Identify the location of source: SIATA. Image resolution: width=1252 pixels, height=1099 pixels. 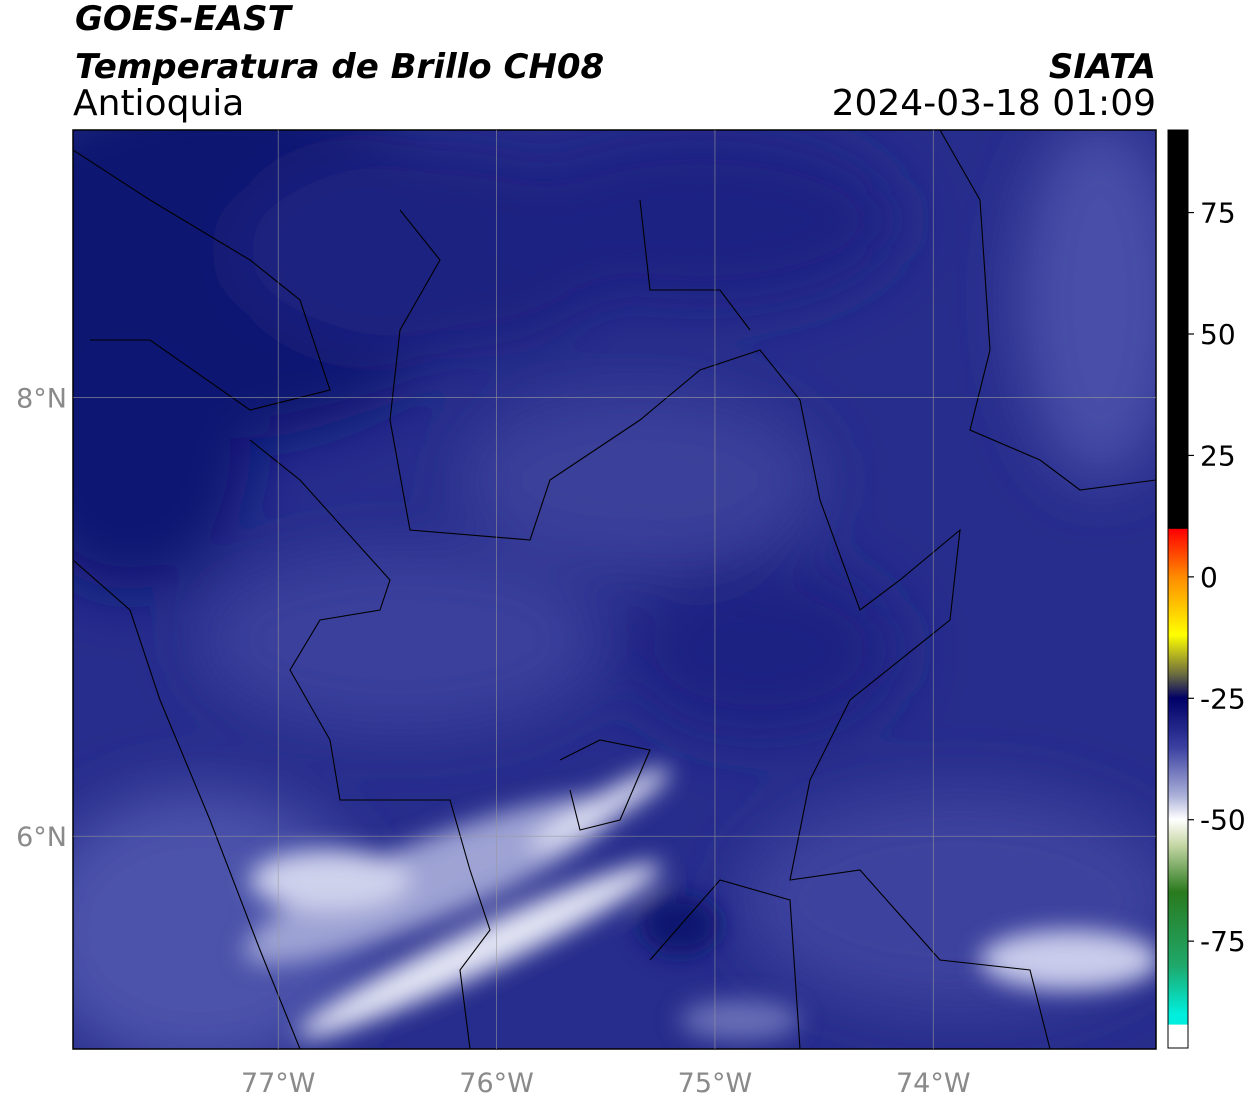
(1102, 67).